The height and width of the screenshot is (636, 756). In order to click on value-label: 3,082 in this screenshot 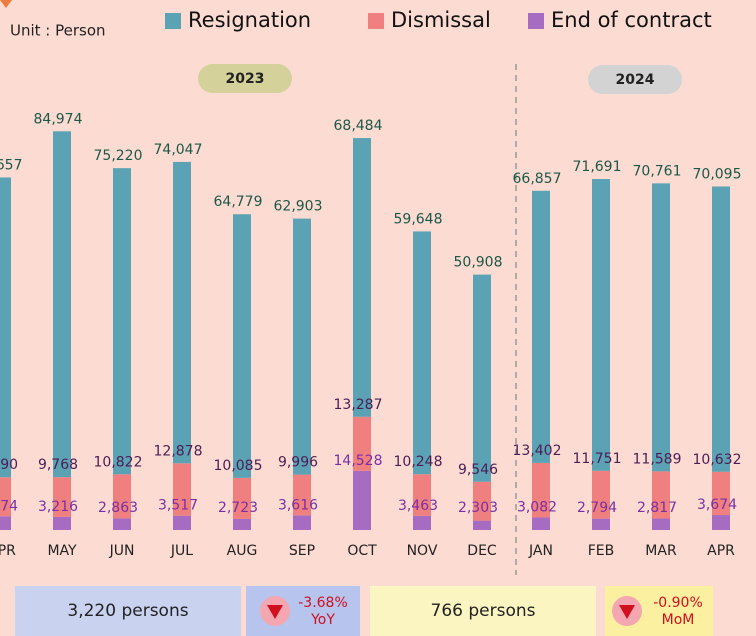, I will do `click(537, 507)`.